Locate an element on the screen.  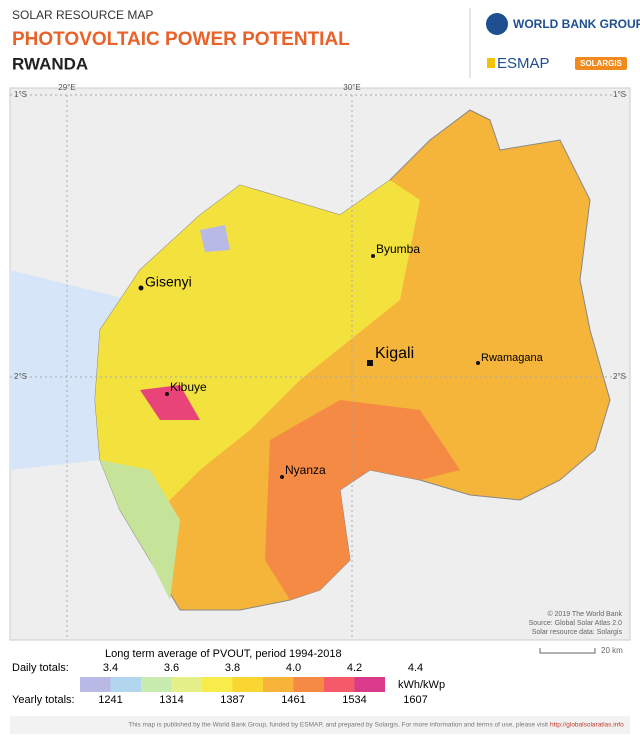
yearly-value: 1534 is located at coordinates (354, 700).